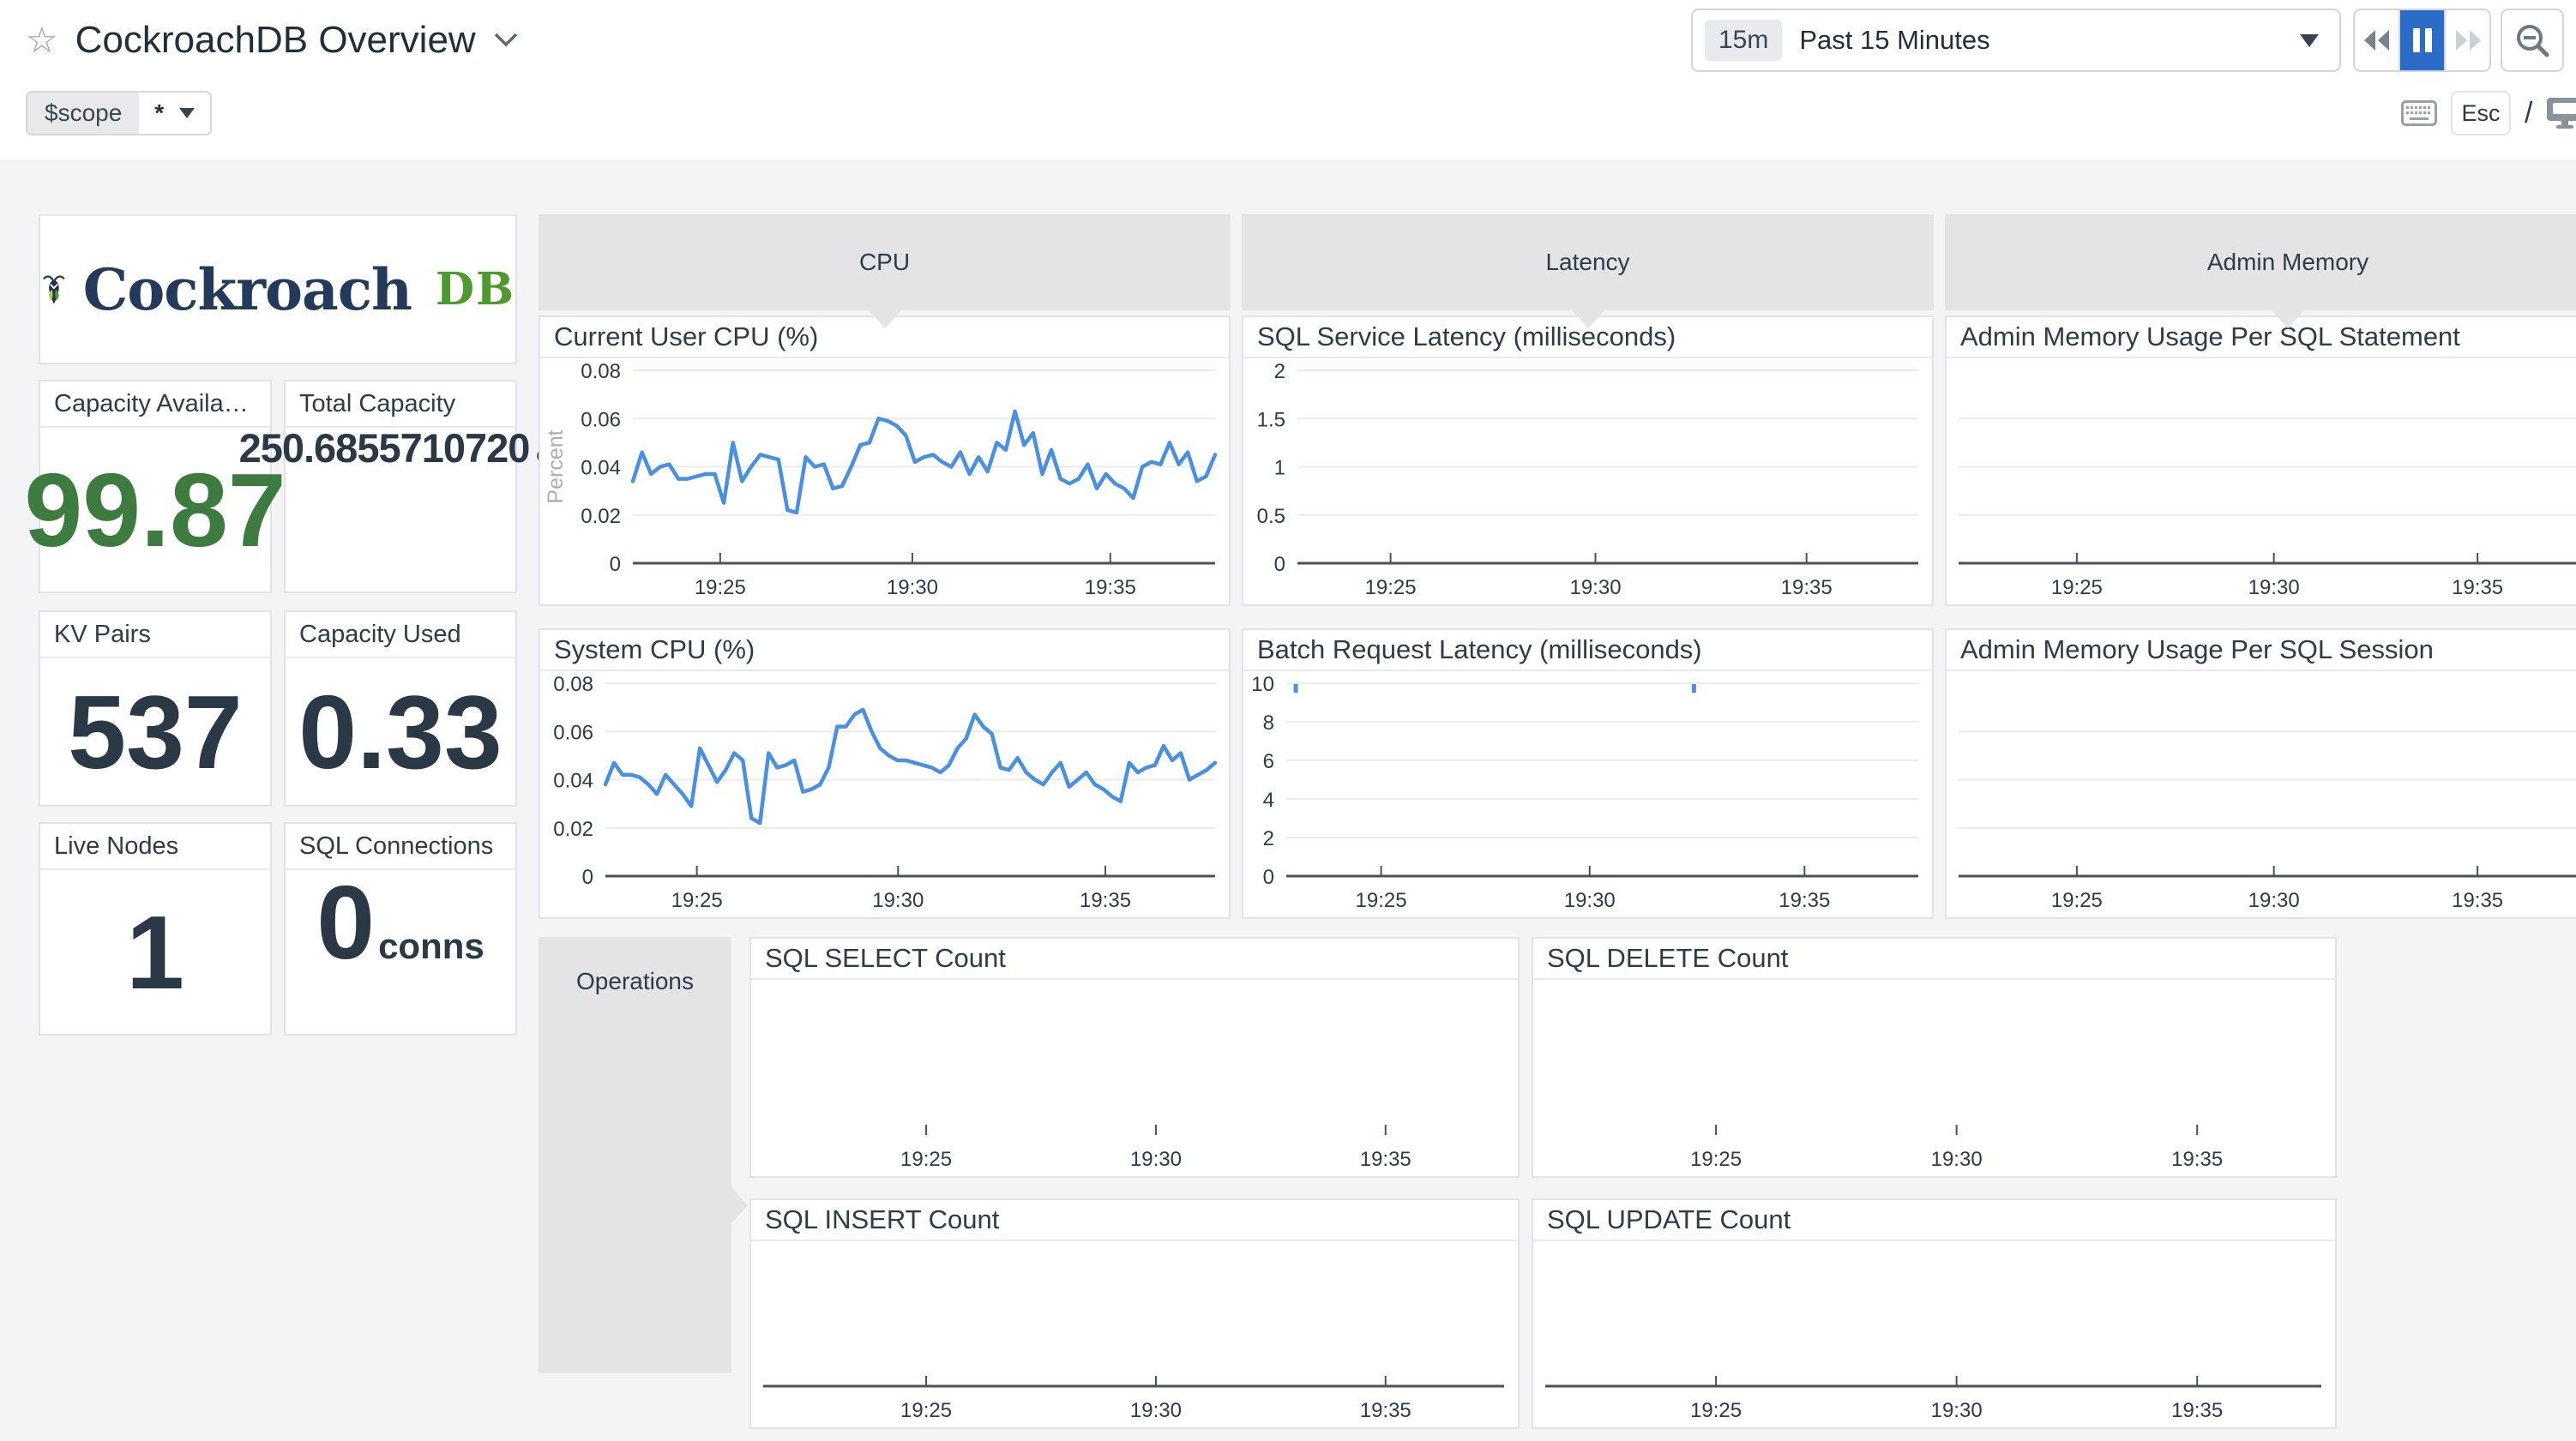 This screenshot has height=1441, width=2576. I want to click on stat-title: Live Nodes, so click(155, 847).